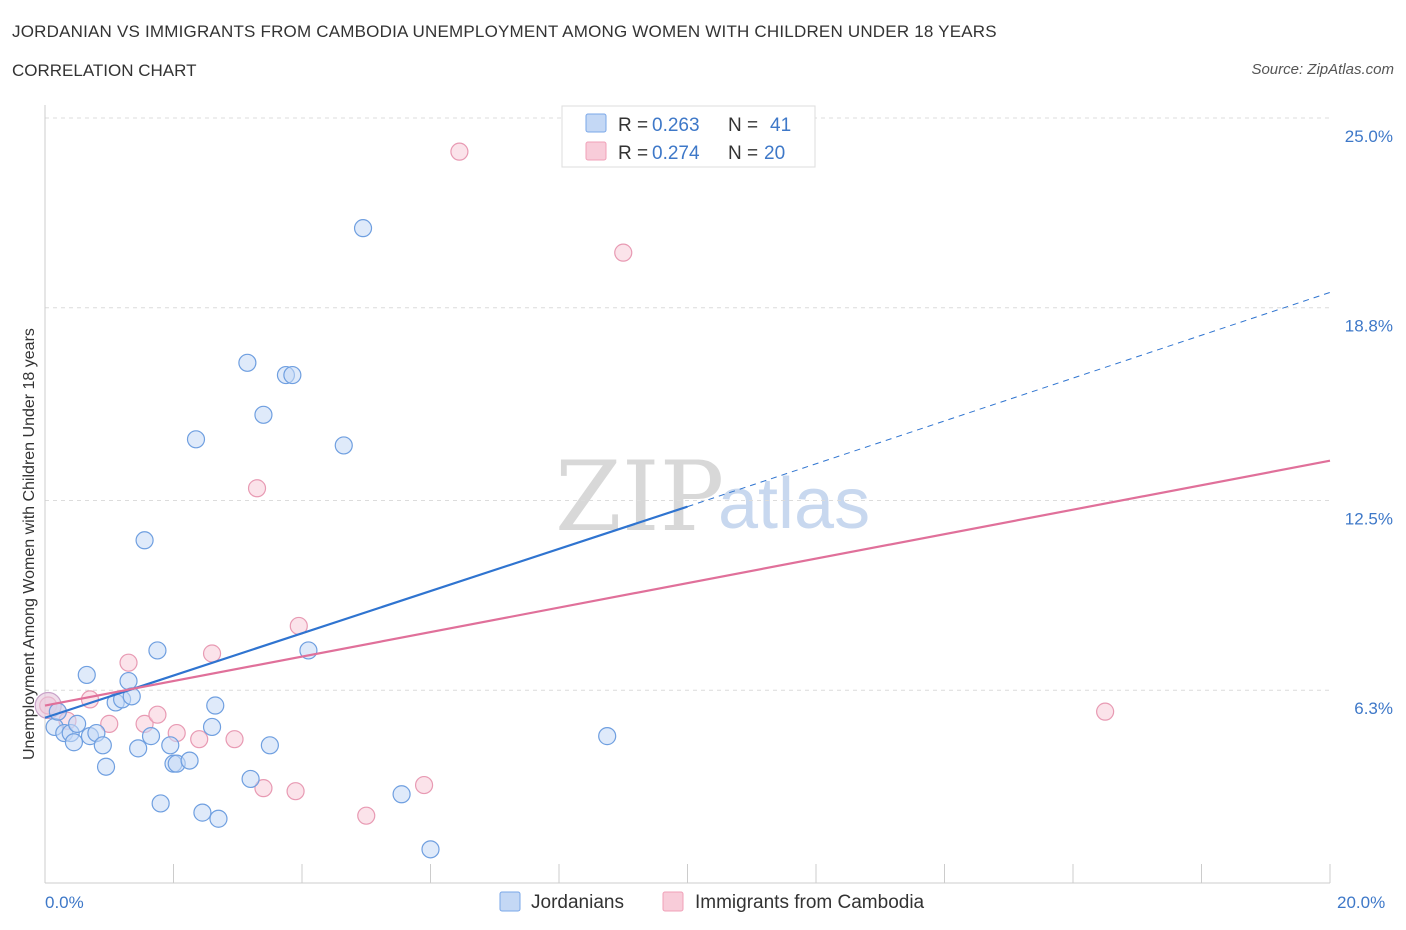  I want to click on watermark-zip: ZIP, so click(639, 497).